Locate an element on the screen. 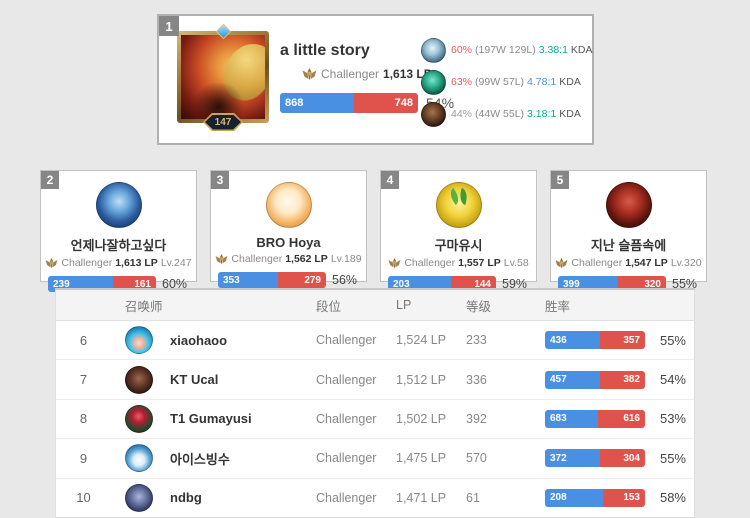 The width and height of the screenshot is (750, 518). summoner-name: 아이스빙수 is located at coordinates (200, 459).